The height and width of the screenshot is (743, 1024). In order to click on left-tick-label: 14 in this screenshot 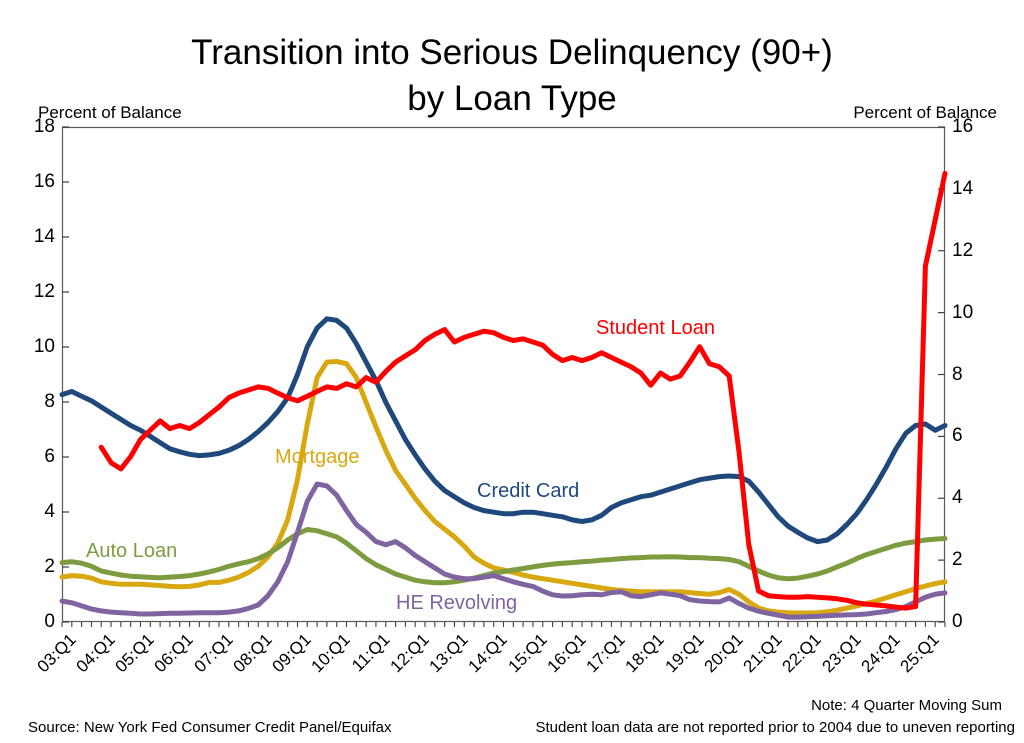, I will do `click(44, 236)`.